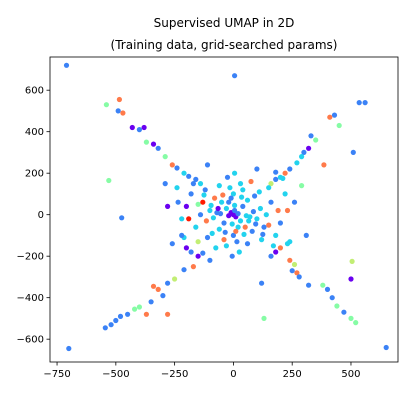 The image size is (400, 400). Describe the element at coordinates (174, 374) in the screenshot. I see `x-tick-label: −250` at that location.